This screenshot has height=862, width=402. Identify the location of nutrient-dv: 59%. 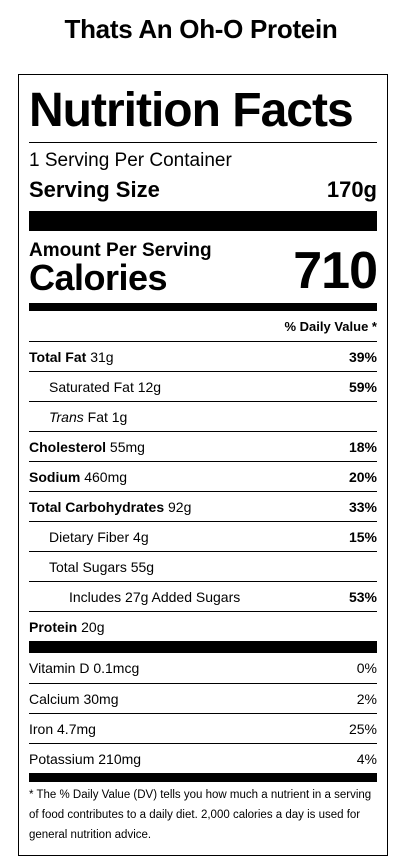
(362, 386).